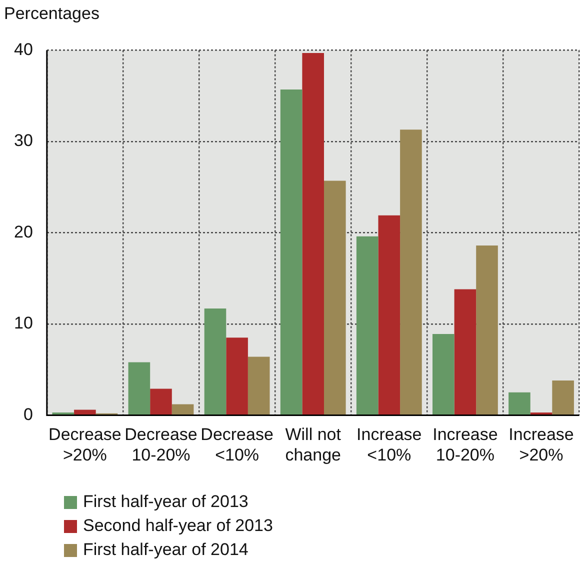 The width and height of the screenshot is (584, 567). Describe the element at coordinates (23, 323) in the screenshot. I see `y-tick-label: 10` at that location.